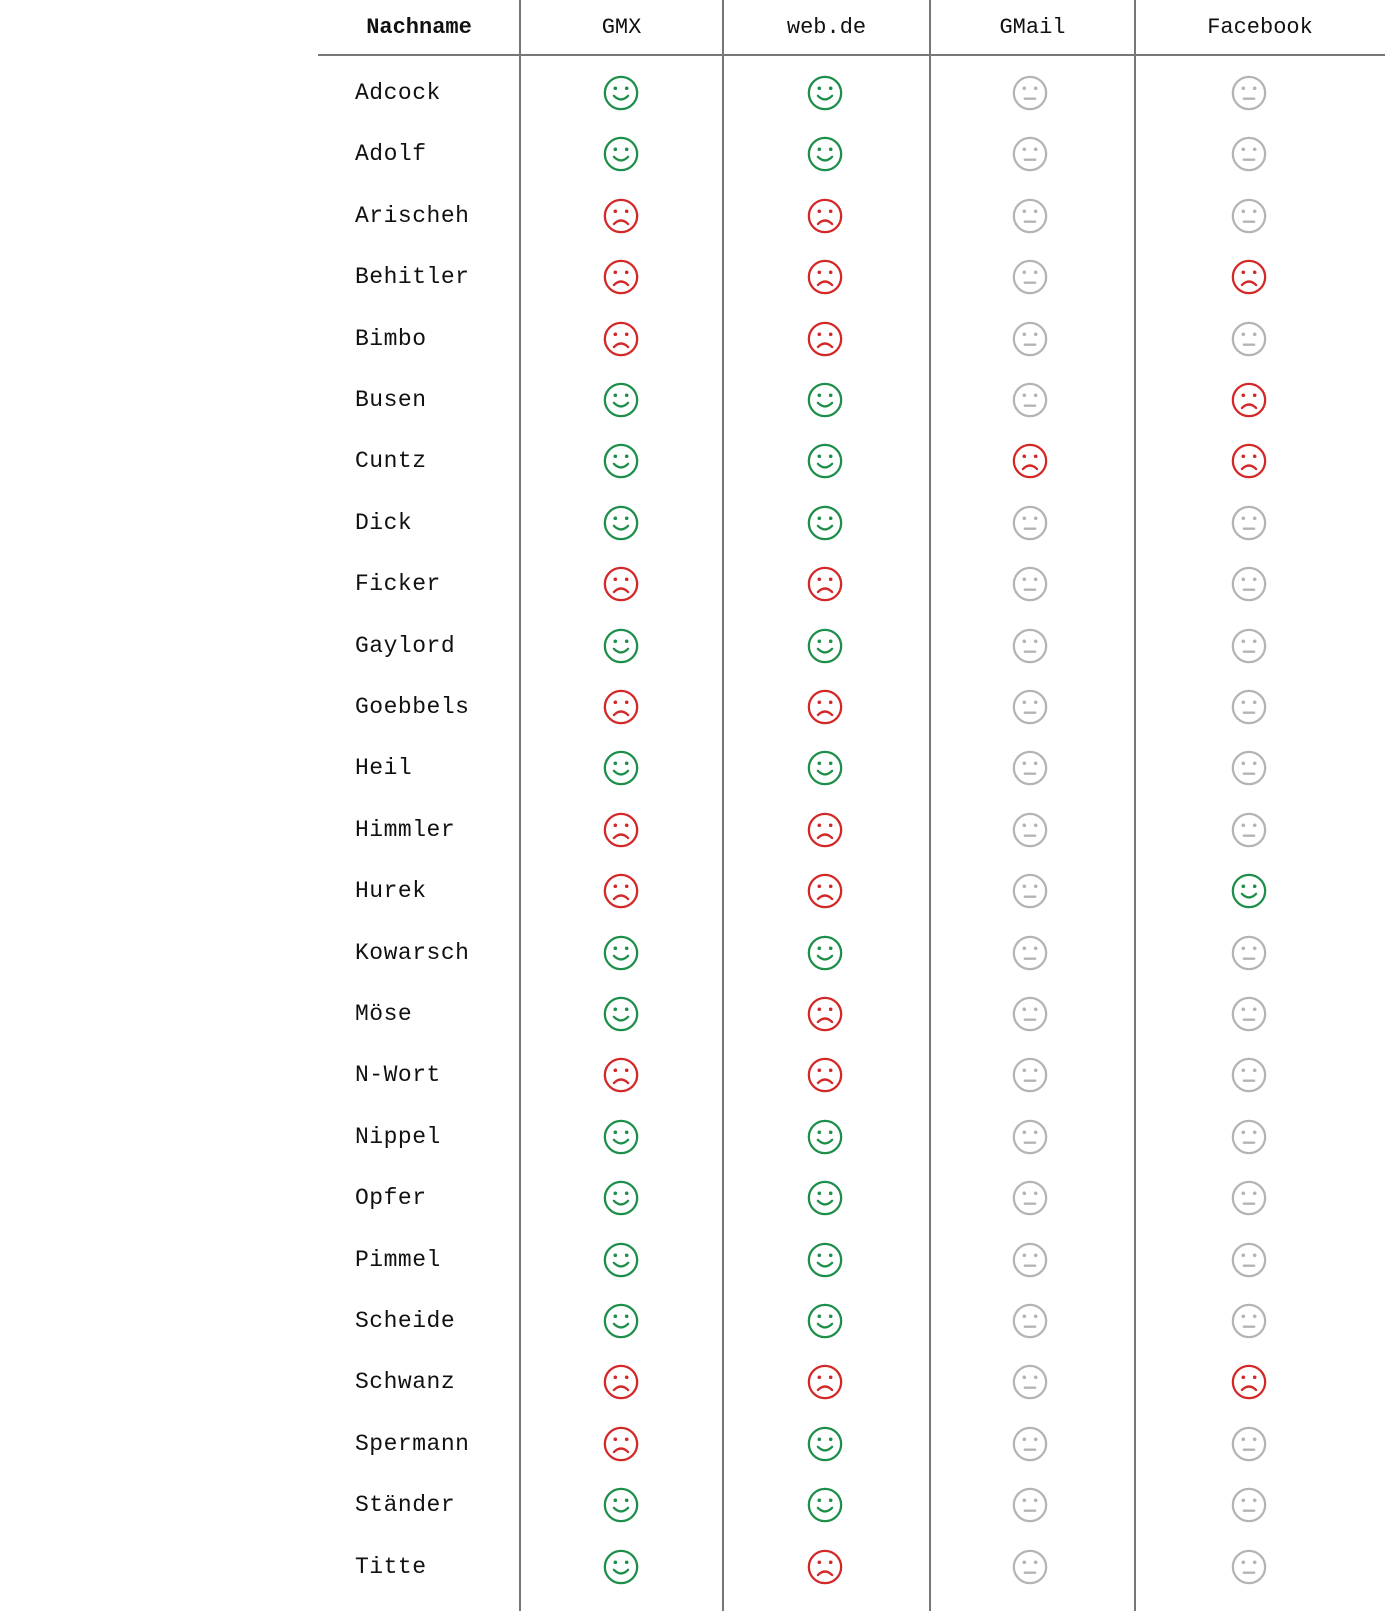 The width and height of the screenshot is (1385, 1611). What do you see at coordinates (930, 805) in the screenshot?
I see `column-divider` at bounding box center [930, 805].